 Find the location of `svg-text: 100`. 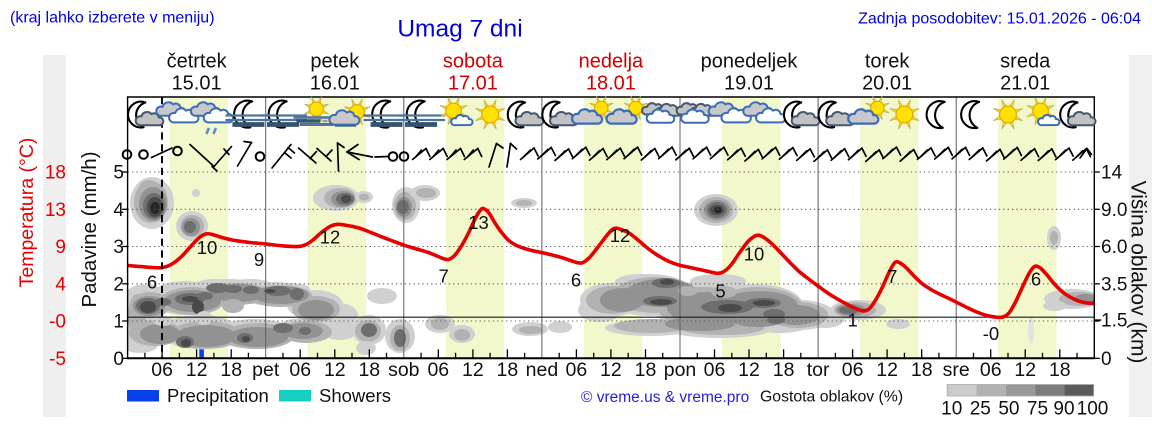

svg-text: 100 is located at coordinates (1093, 409).